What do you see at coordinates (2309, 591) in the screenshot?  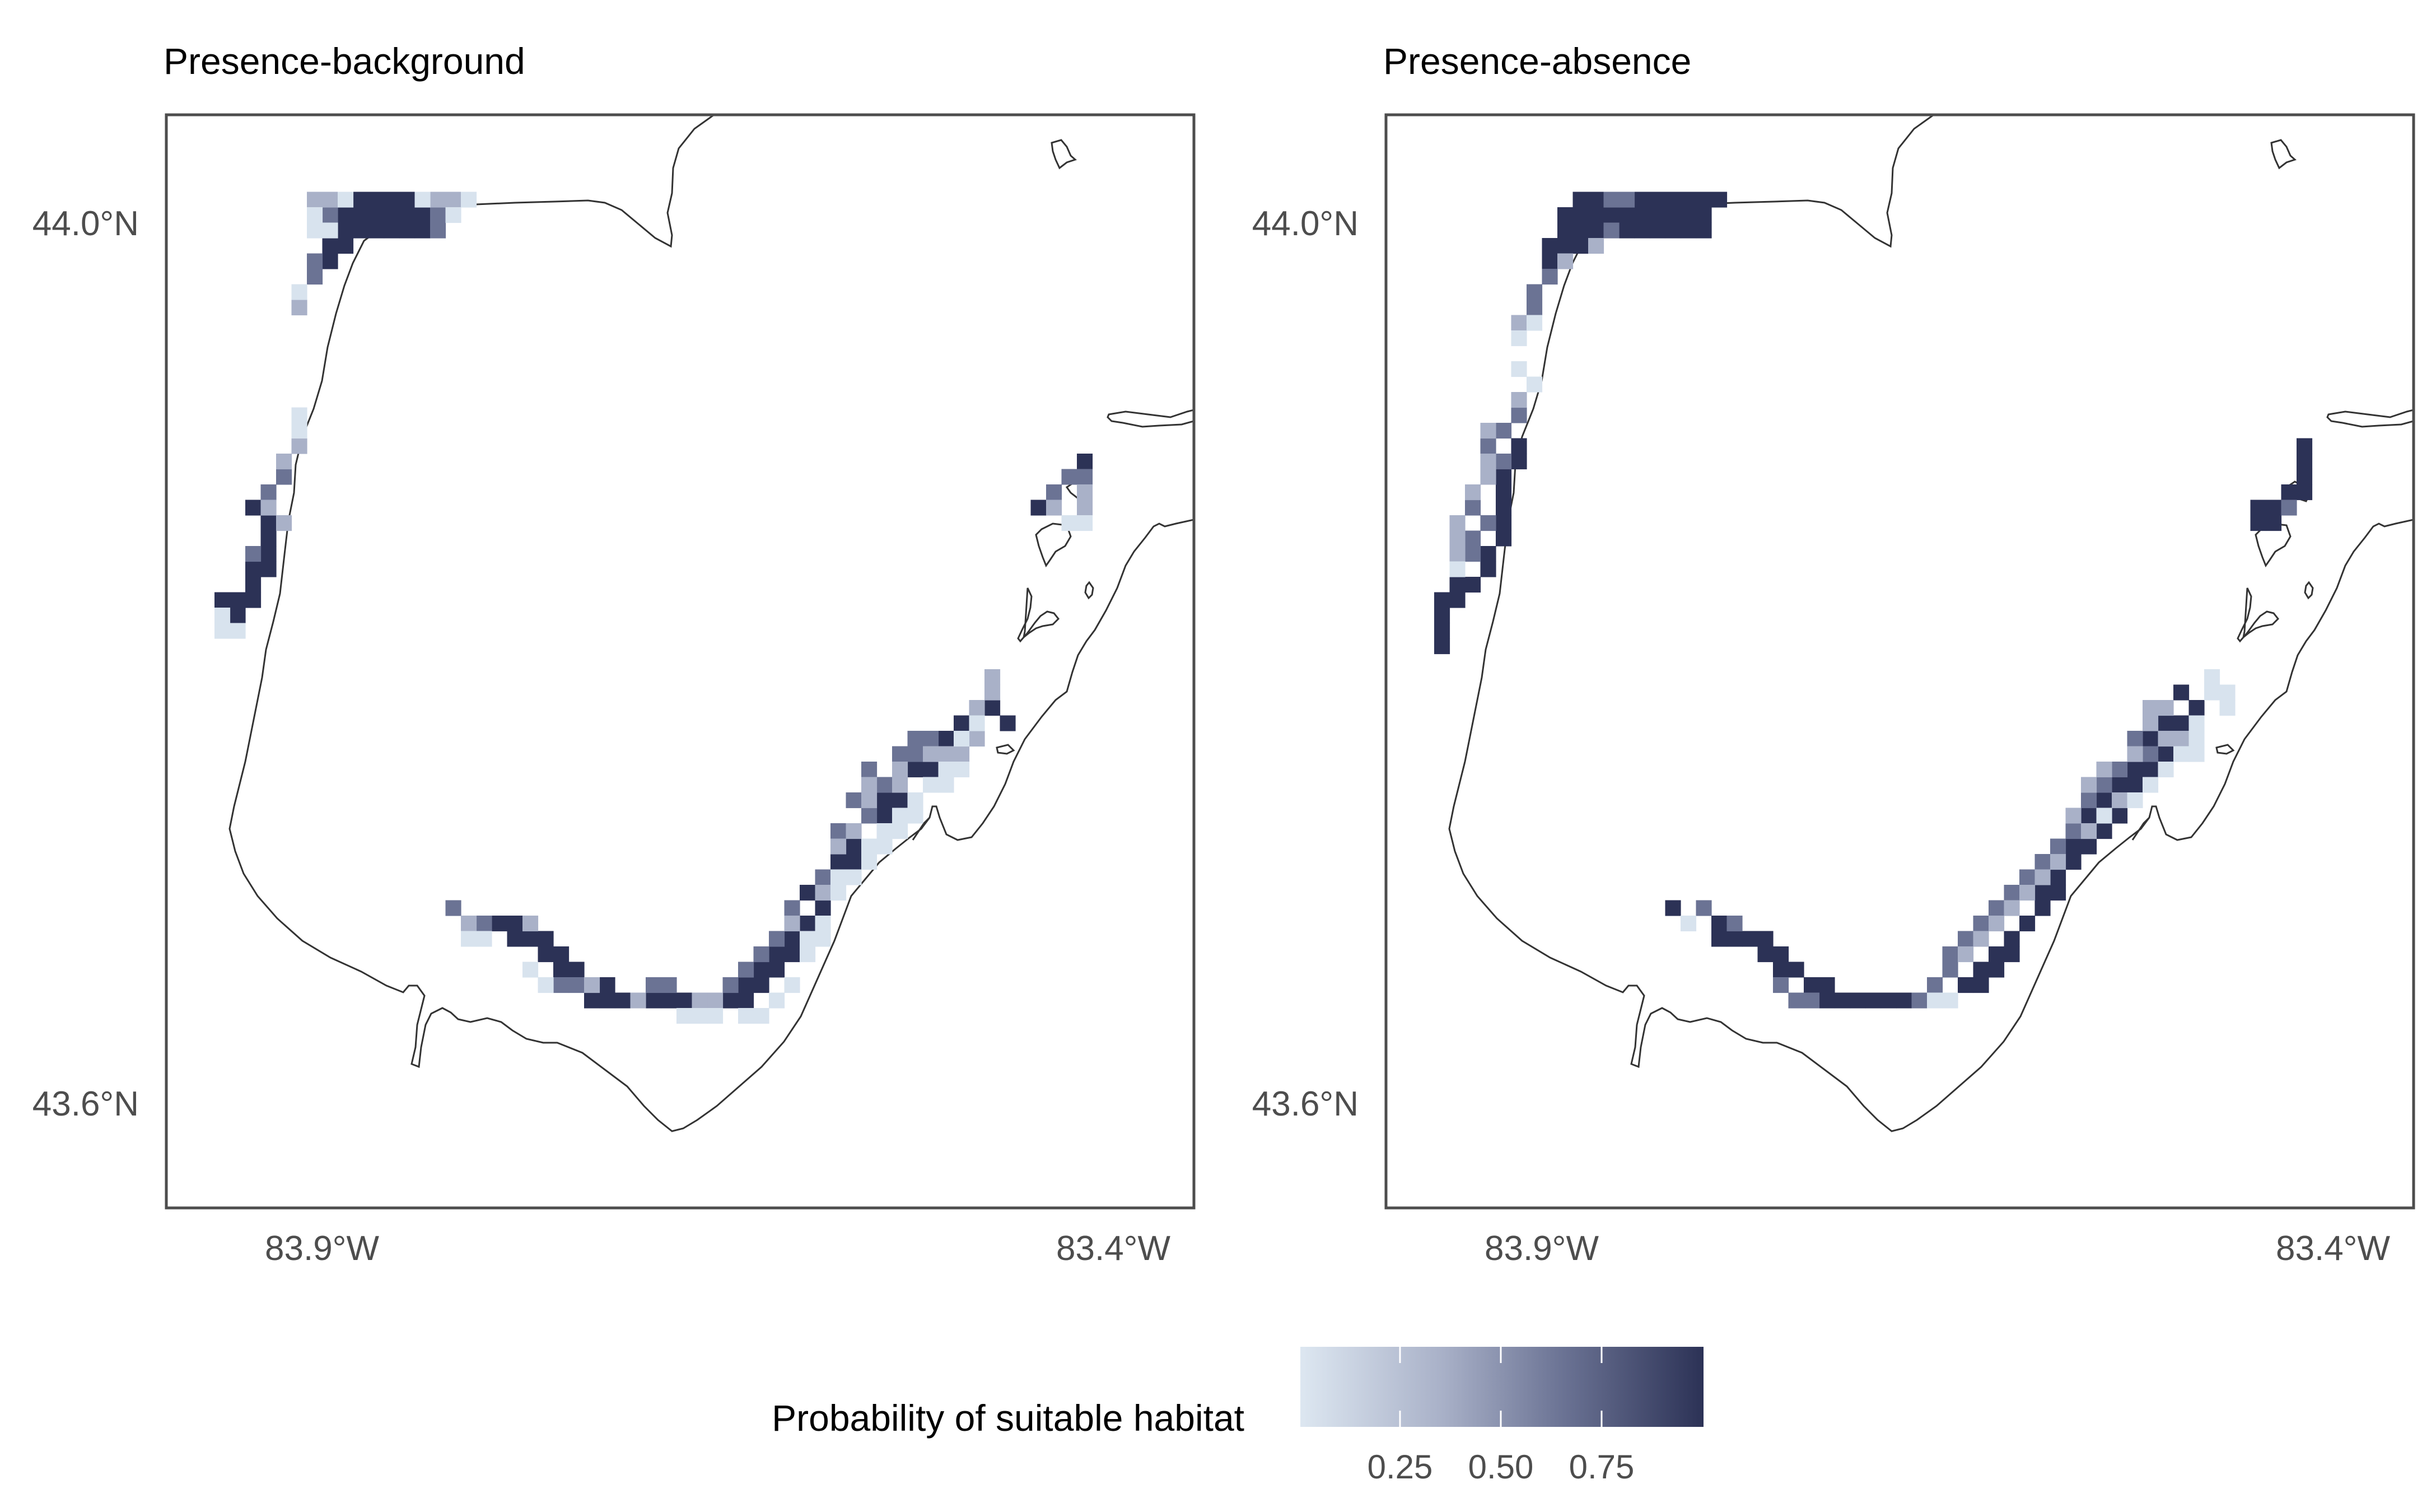 I see `island-south-b` at bounding box center [2309, 591].